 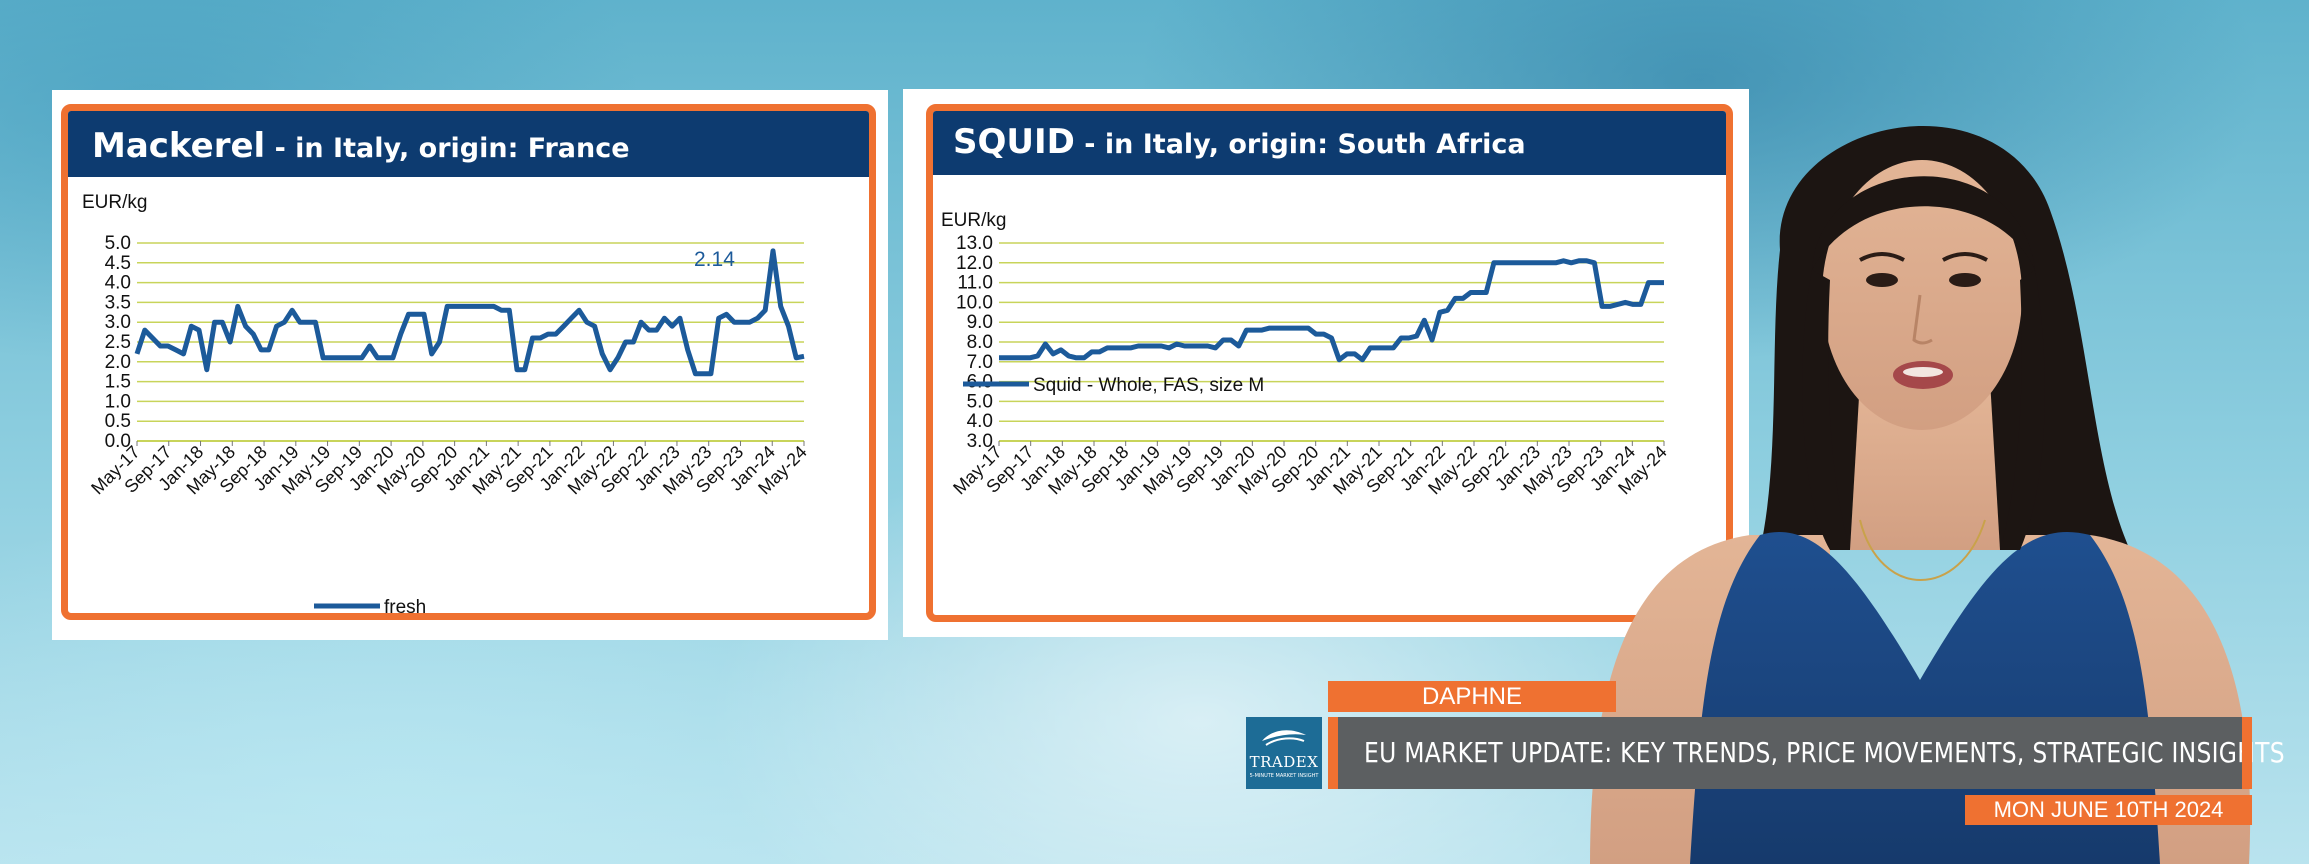 I want to click on y-tick-label: 10.0, so click(x=974, y=302).